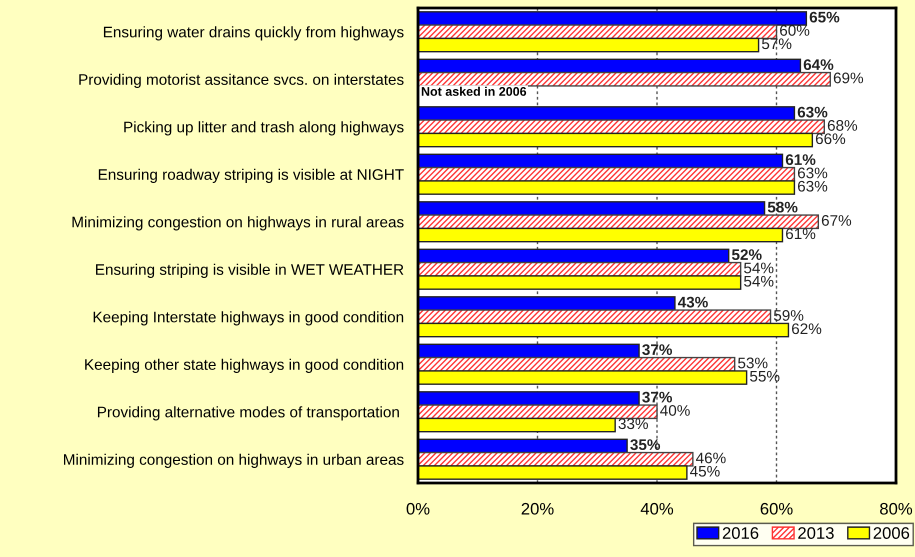 The width and height of the screenshot is (915, 557). What do you see at coordinates (248, 413) in the screenshot?
I see `y-tick-label: Providing alternative modes of transportation` at bounding box center [248, 413].